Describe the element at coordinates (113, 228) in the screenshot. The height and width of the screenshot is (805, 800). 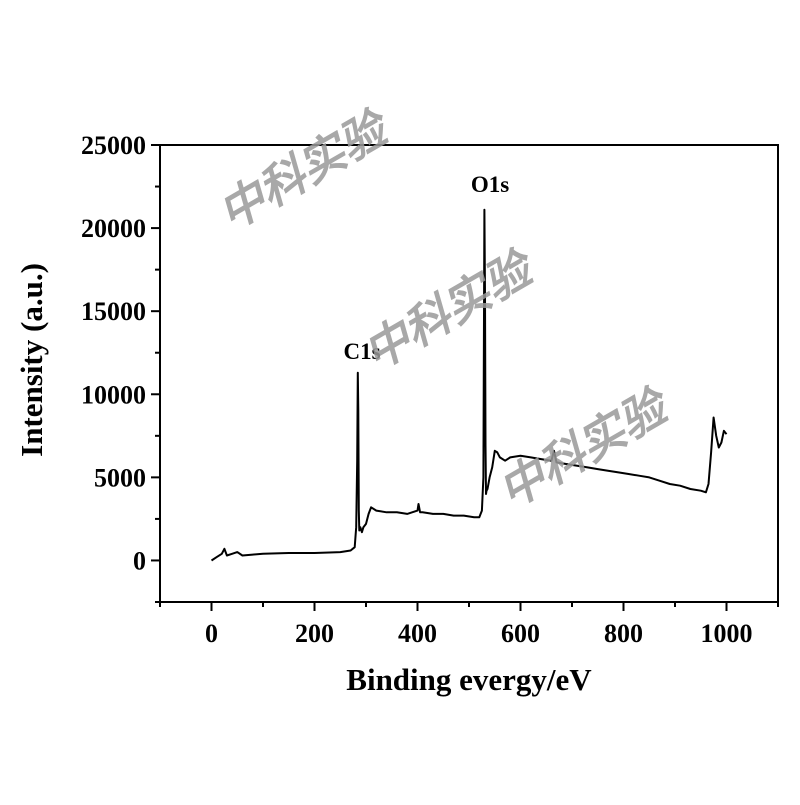
I see `y-tick-label: 20000` at that location.